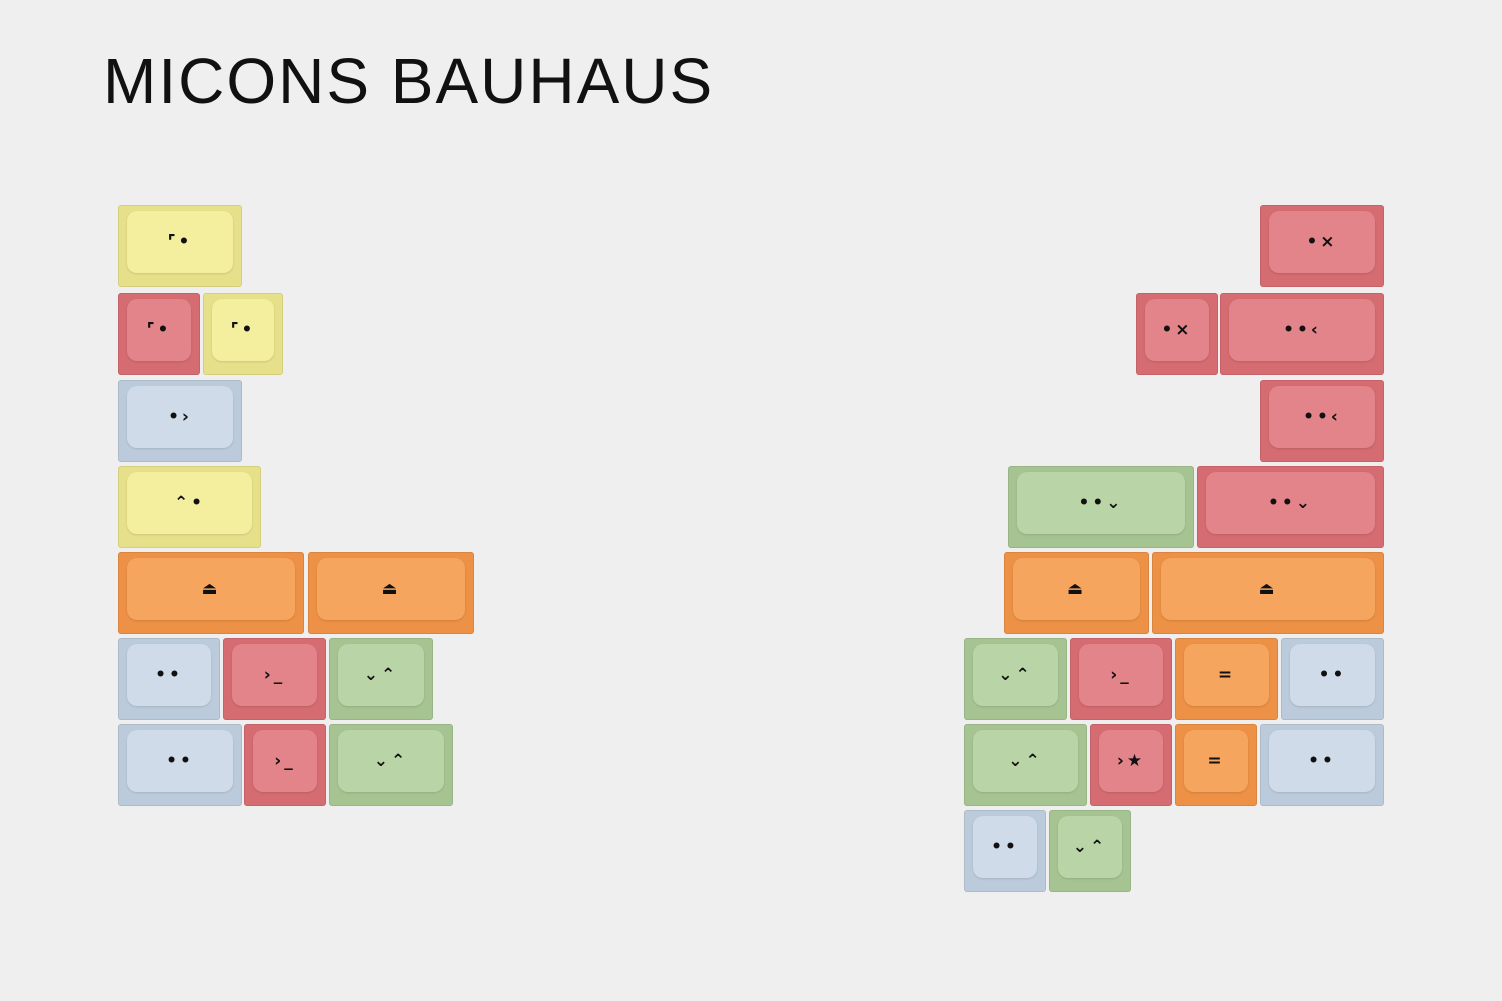 Image resolution: width=1502 pixels, height=1001 pixels. I want to click on key-legend: •›, so click(180, 417).